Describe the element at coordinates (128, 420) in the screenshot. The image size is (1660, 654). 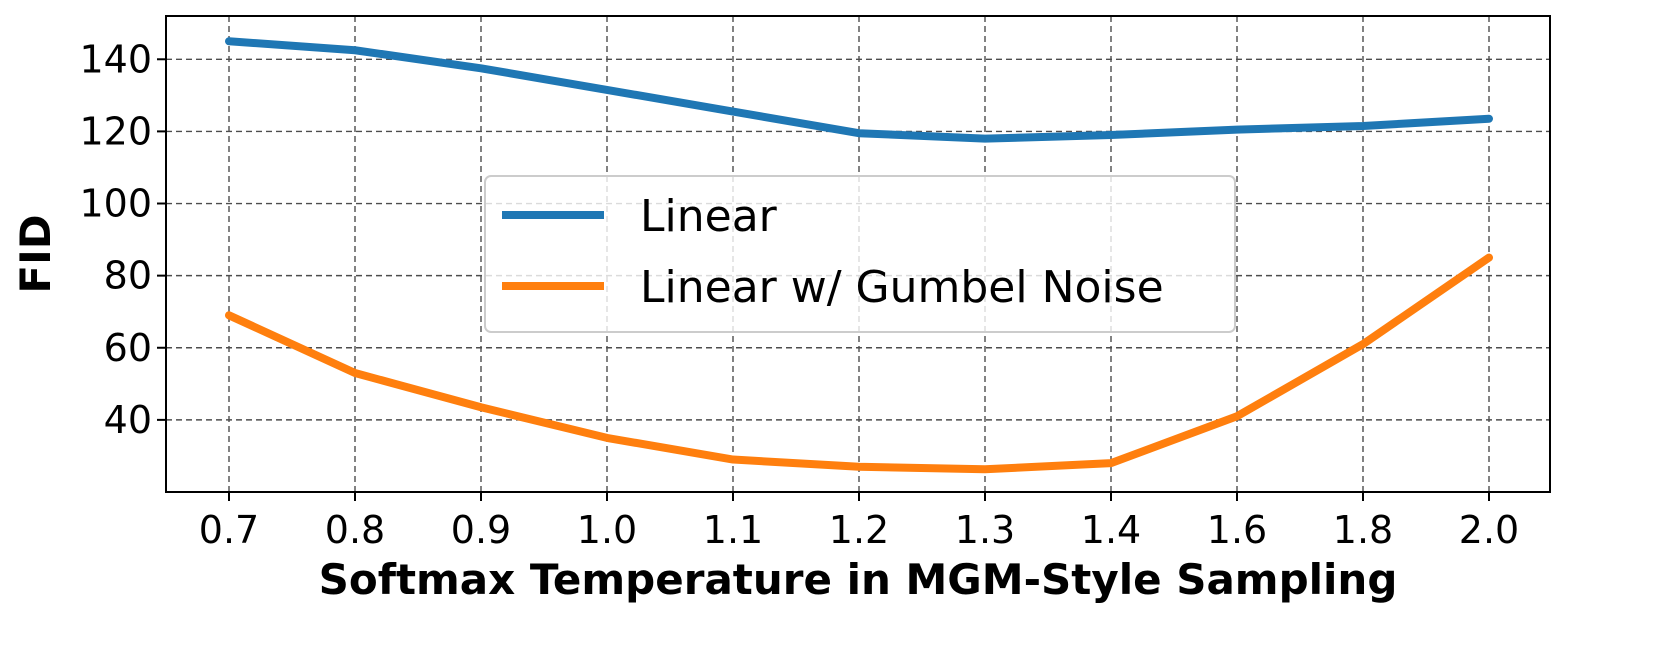
I see `y-tick-label: 40` at that location.